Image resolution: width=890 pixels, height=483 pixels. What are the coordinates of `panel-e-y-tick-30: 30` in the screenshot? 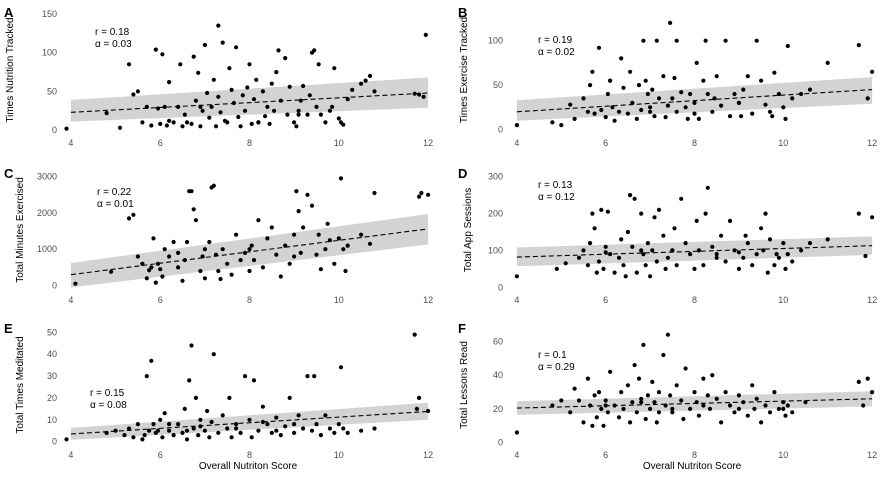 It's located at (52, 376).